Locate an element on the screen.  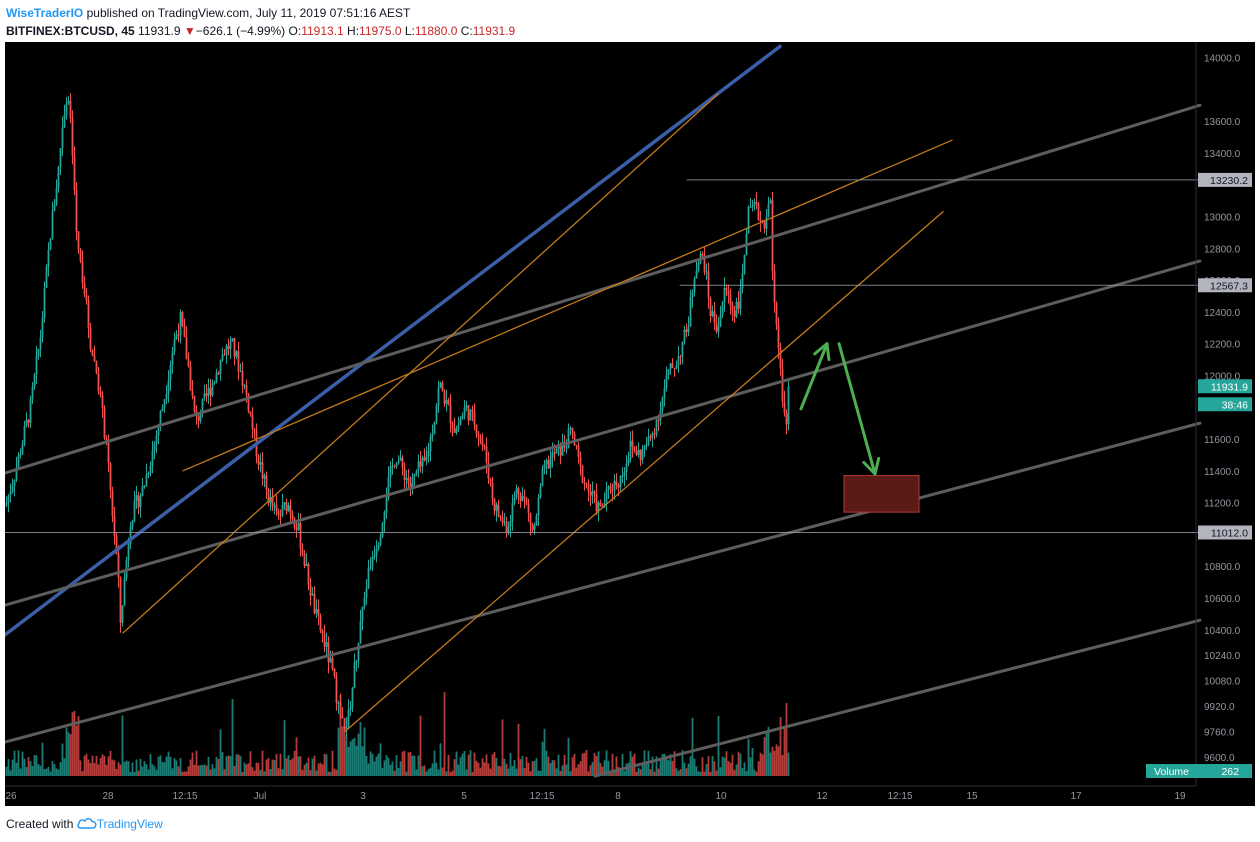
author-link: WiseTraderIO is located at coordinates (45, 13).